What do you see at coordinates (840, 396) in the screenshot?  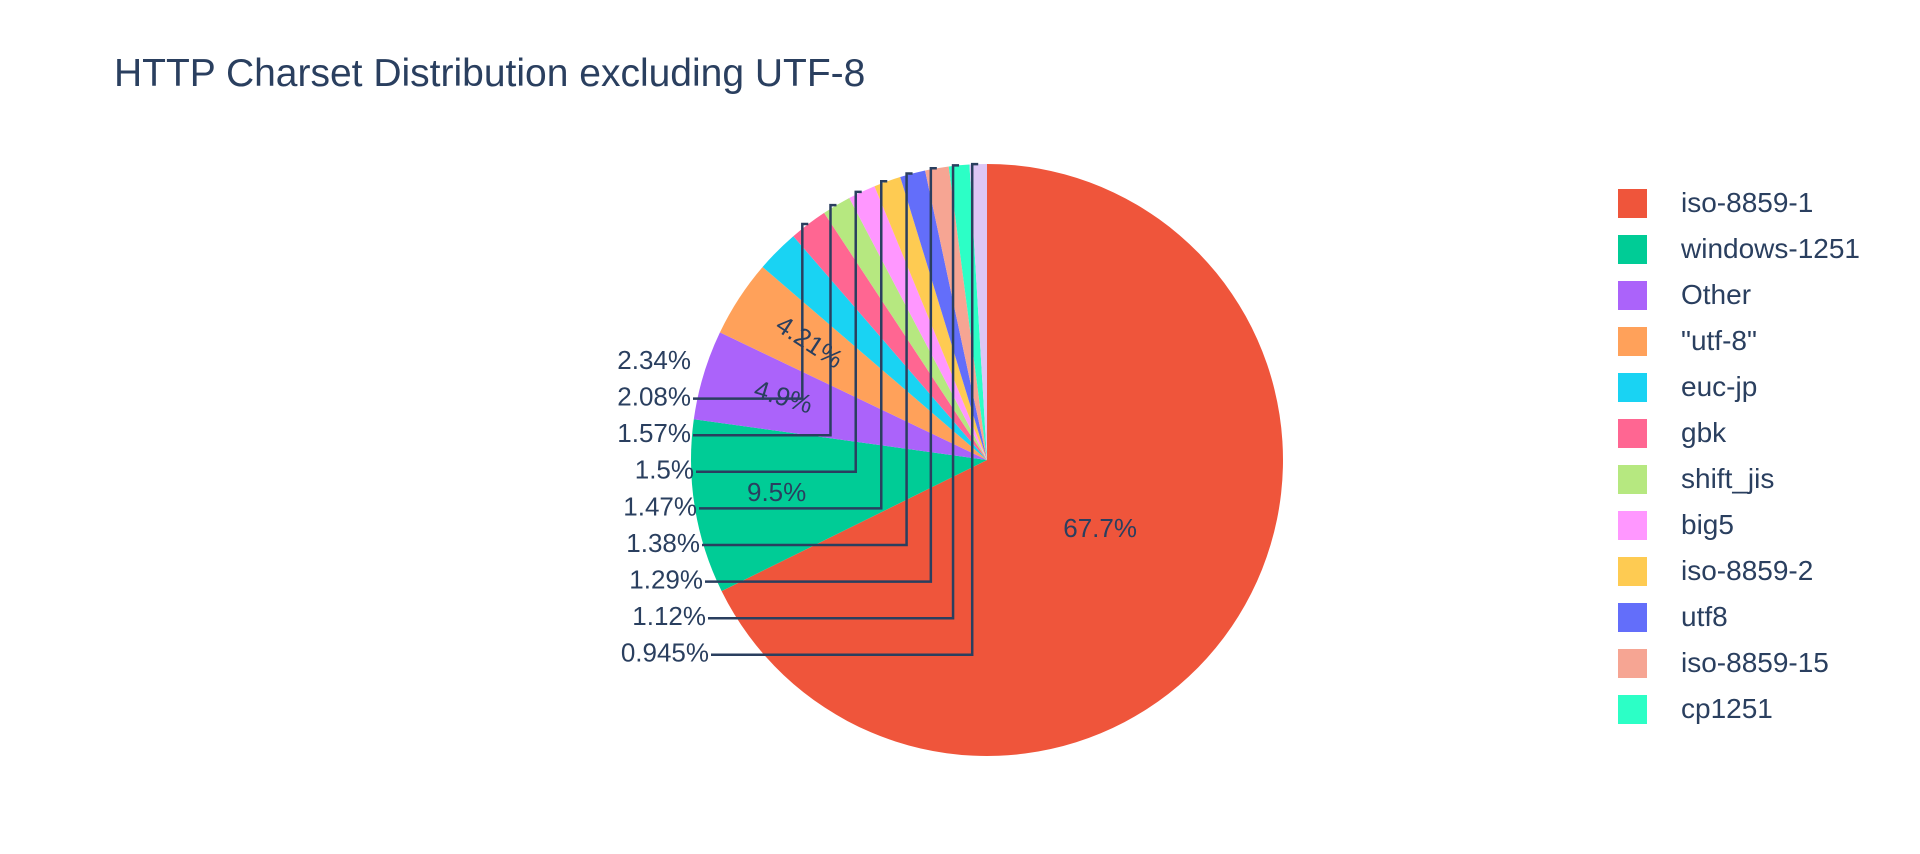 I see `pie-slice-other` at bounding box center [840, 396].